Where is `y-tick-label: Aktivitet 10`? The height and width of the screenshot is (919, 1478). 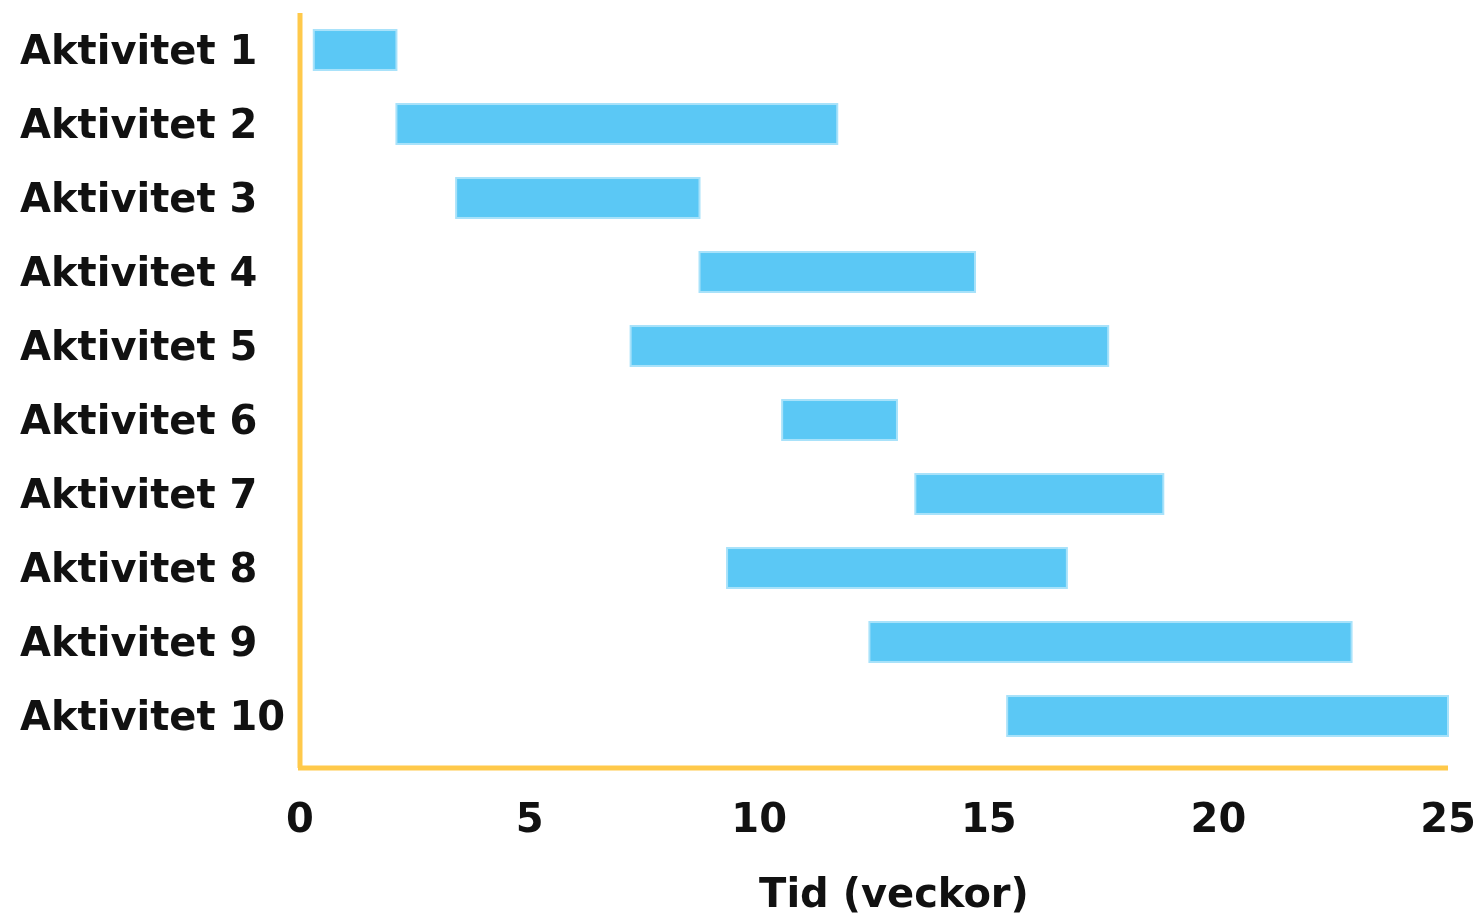
y-tick-label: Aktivitet 10 is located at coordinates (153, 716).